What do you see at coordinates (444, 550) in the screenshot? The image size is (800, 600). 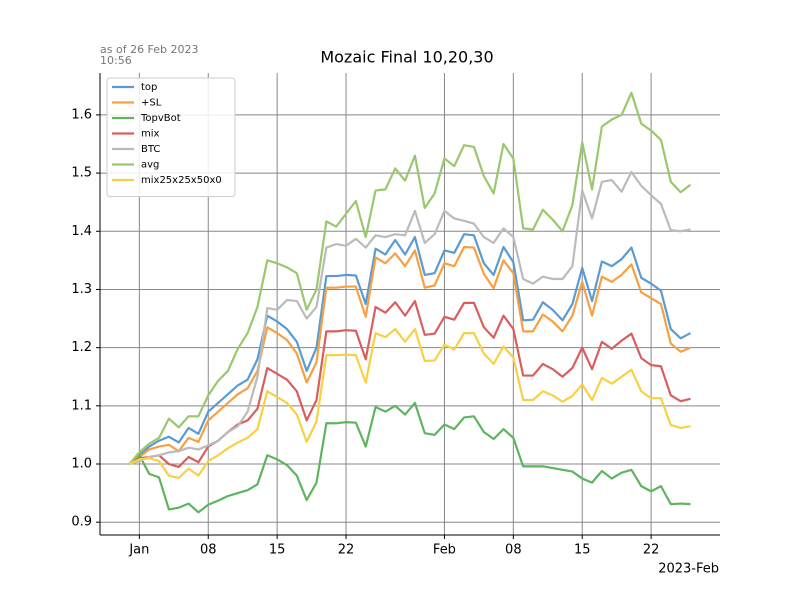 I see `x-tick-label: Feb` at bounding box center [444, 550].